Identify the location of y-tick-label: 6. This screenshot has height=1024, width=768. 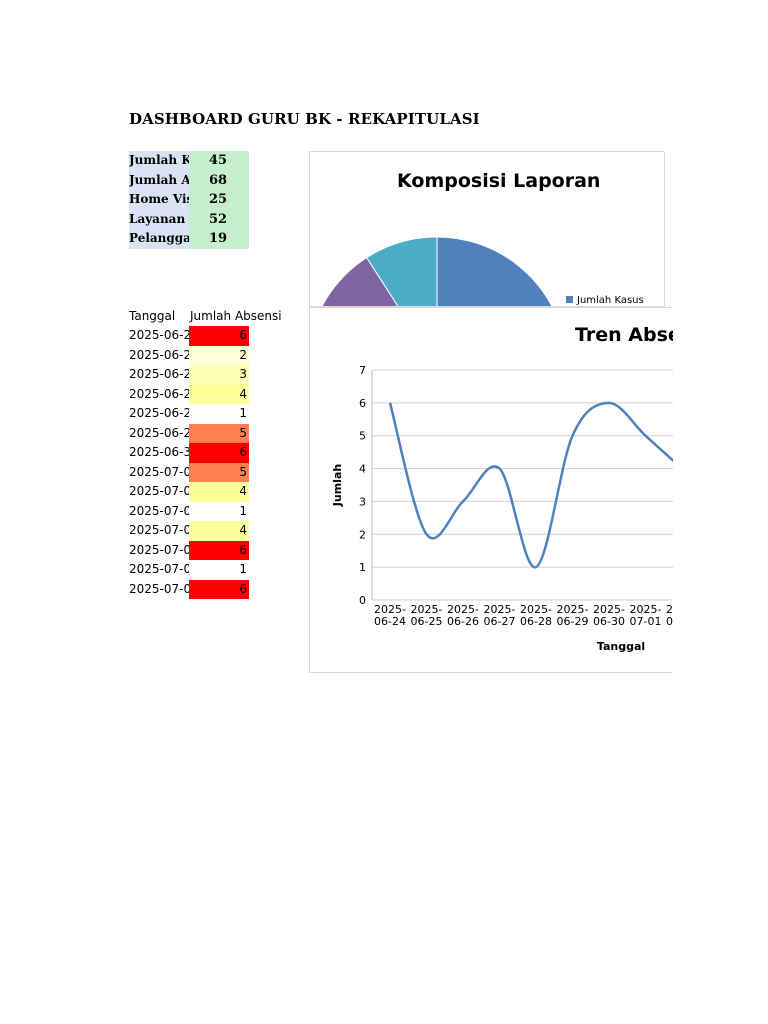
(362, 403).